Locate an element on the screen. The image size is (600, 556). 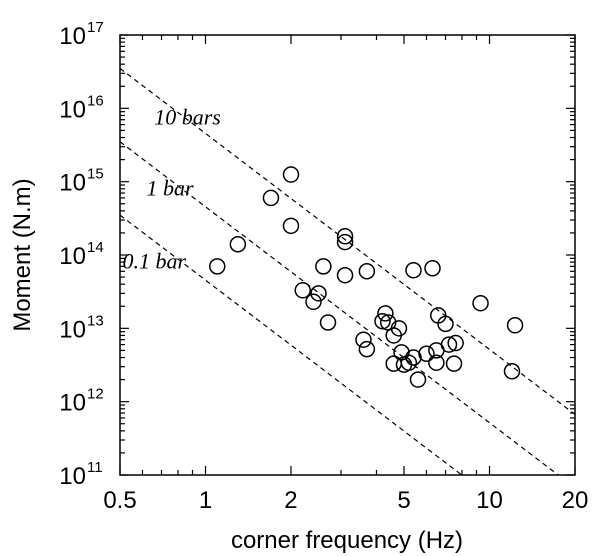
x-tick-label: 20 is located at coordinates (575, 500).